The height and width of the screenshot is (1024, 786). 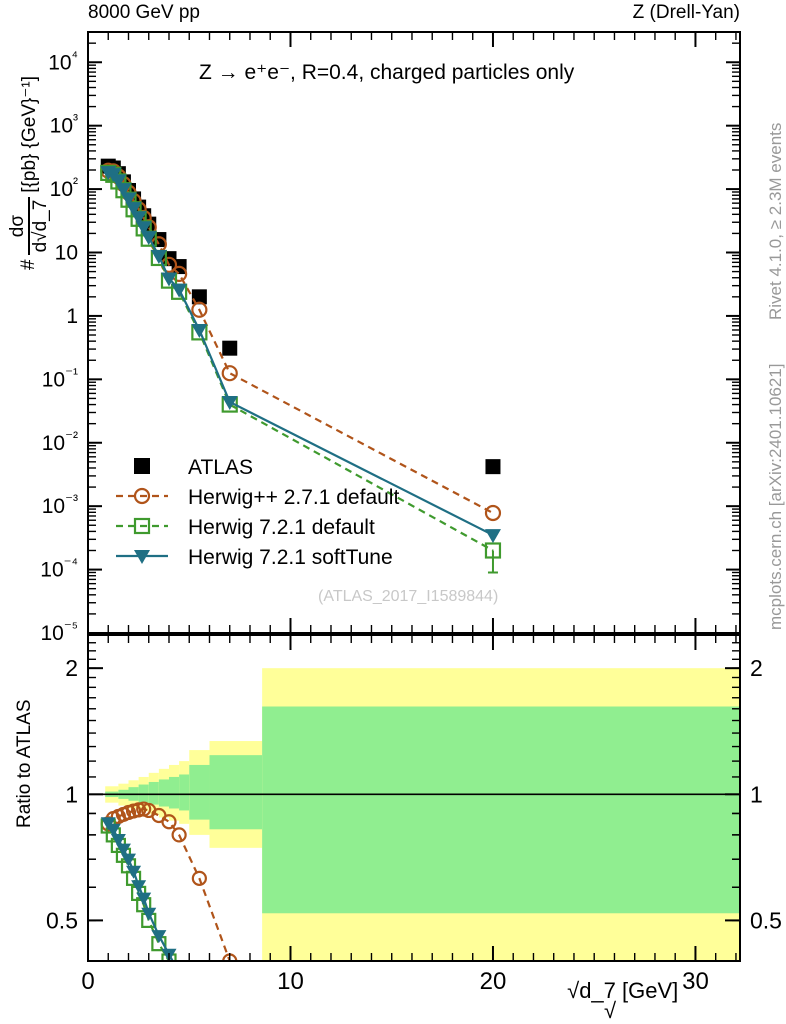 I want to click on main-panel-ytick-labels: 10⁴ 10³ 10² 10 1 10⁻¹ 10⁻² 10⁻³ 10⁻⁴ 10⁻⁵, so click(x=59, y=346).